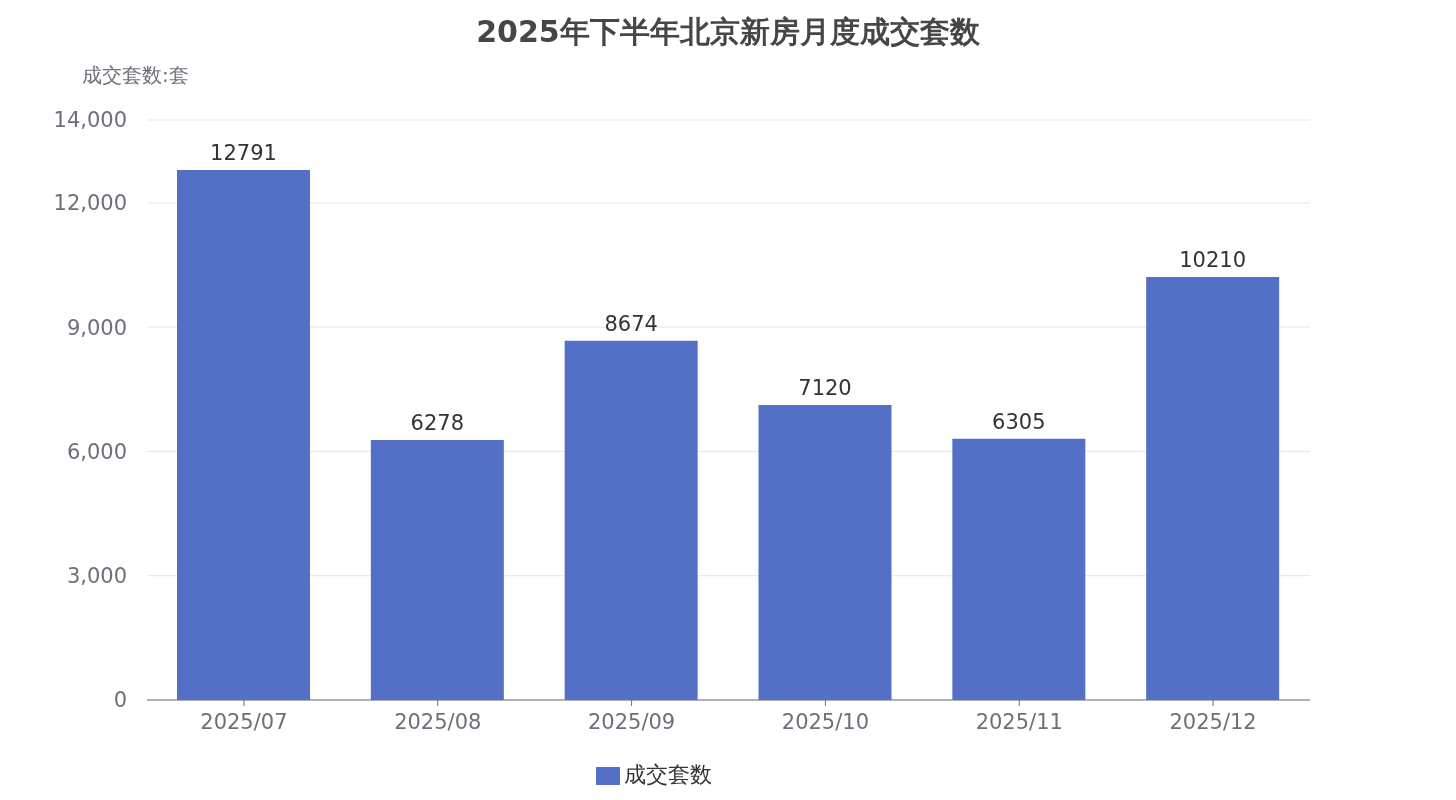  I want to click on x-tick-label: 2025/07, so click(244, 721).